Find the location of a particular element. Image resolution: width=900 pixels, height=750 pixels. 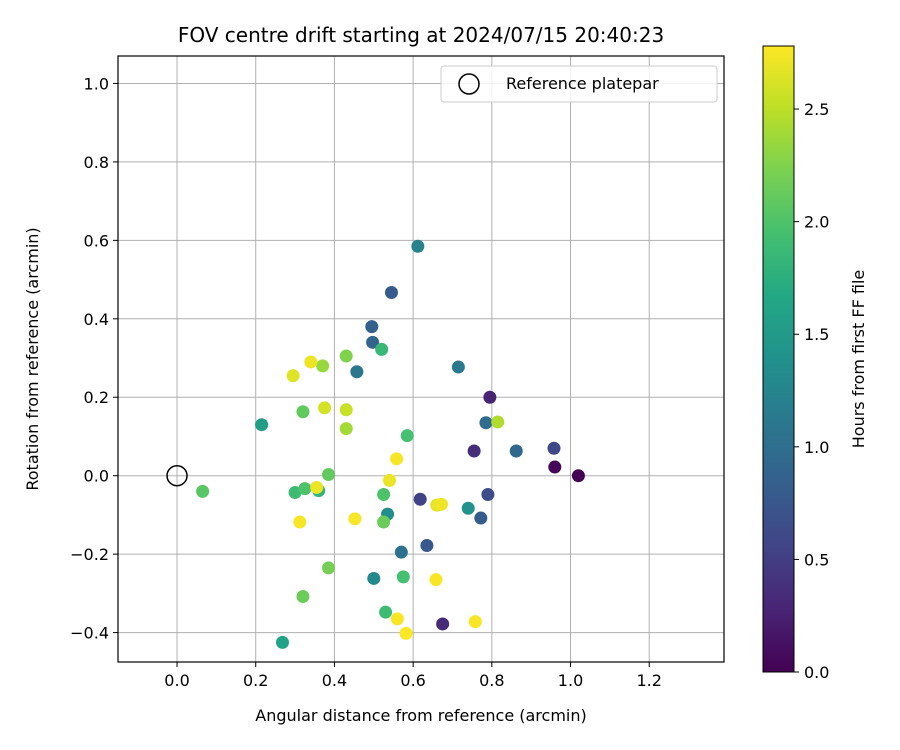

y-tick-label: −0.2 is located at coordinates (89, 554).